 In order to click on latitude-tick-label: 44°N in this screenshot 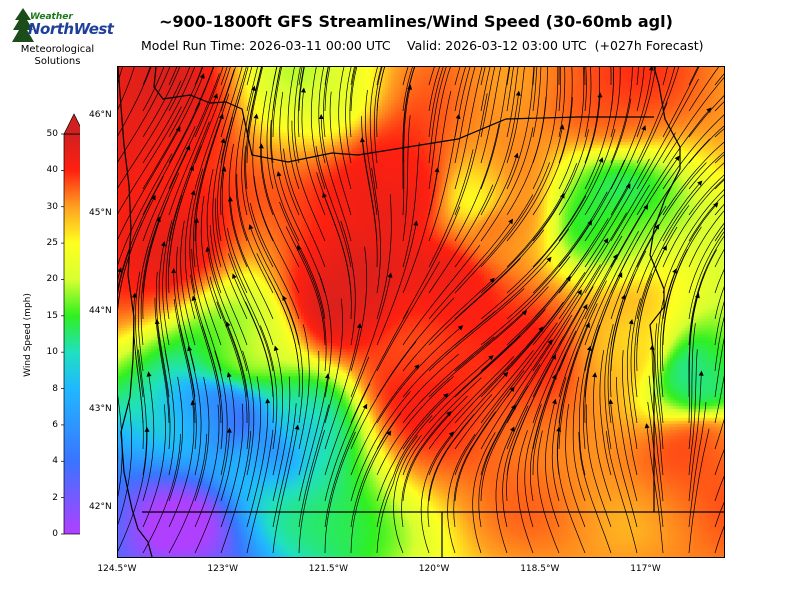, I will do `click(100, 311)`.